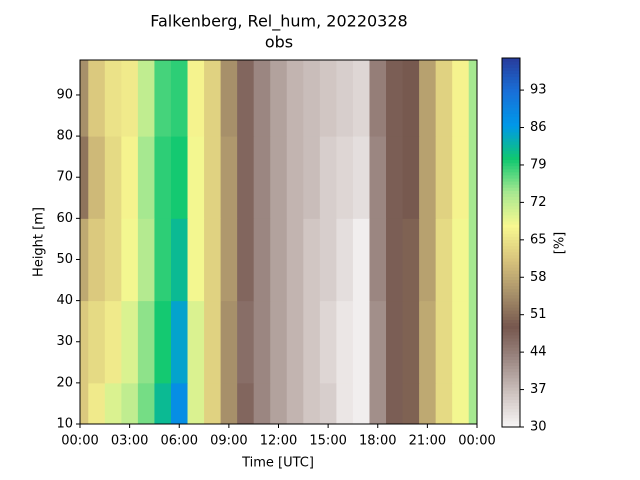 This screenshot has height=480, width=640. Describe the element at coordinates (476, 441) in the screenshot. I see `x-tick-label: 00:00` at that location.